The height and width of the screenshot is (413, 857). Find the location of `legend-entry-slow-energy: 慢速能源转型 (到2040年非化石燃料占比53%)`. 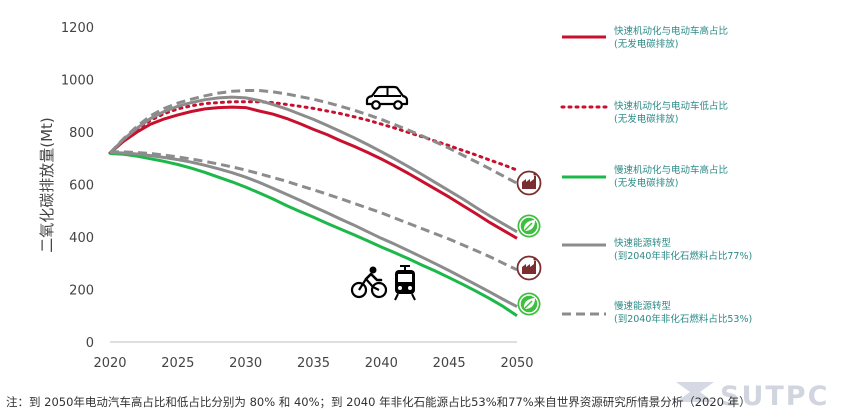

legend-entry-slow-energy: 慢速能源转型 (到2040年非化石燃料占比53%) is located at coordinates (657, 312).